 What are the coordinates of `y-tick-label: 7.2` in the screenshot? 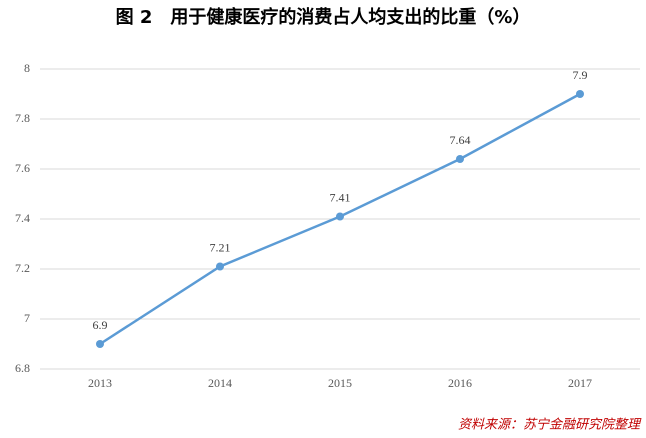 It's located at (22, 268).